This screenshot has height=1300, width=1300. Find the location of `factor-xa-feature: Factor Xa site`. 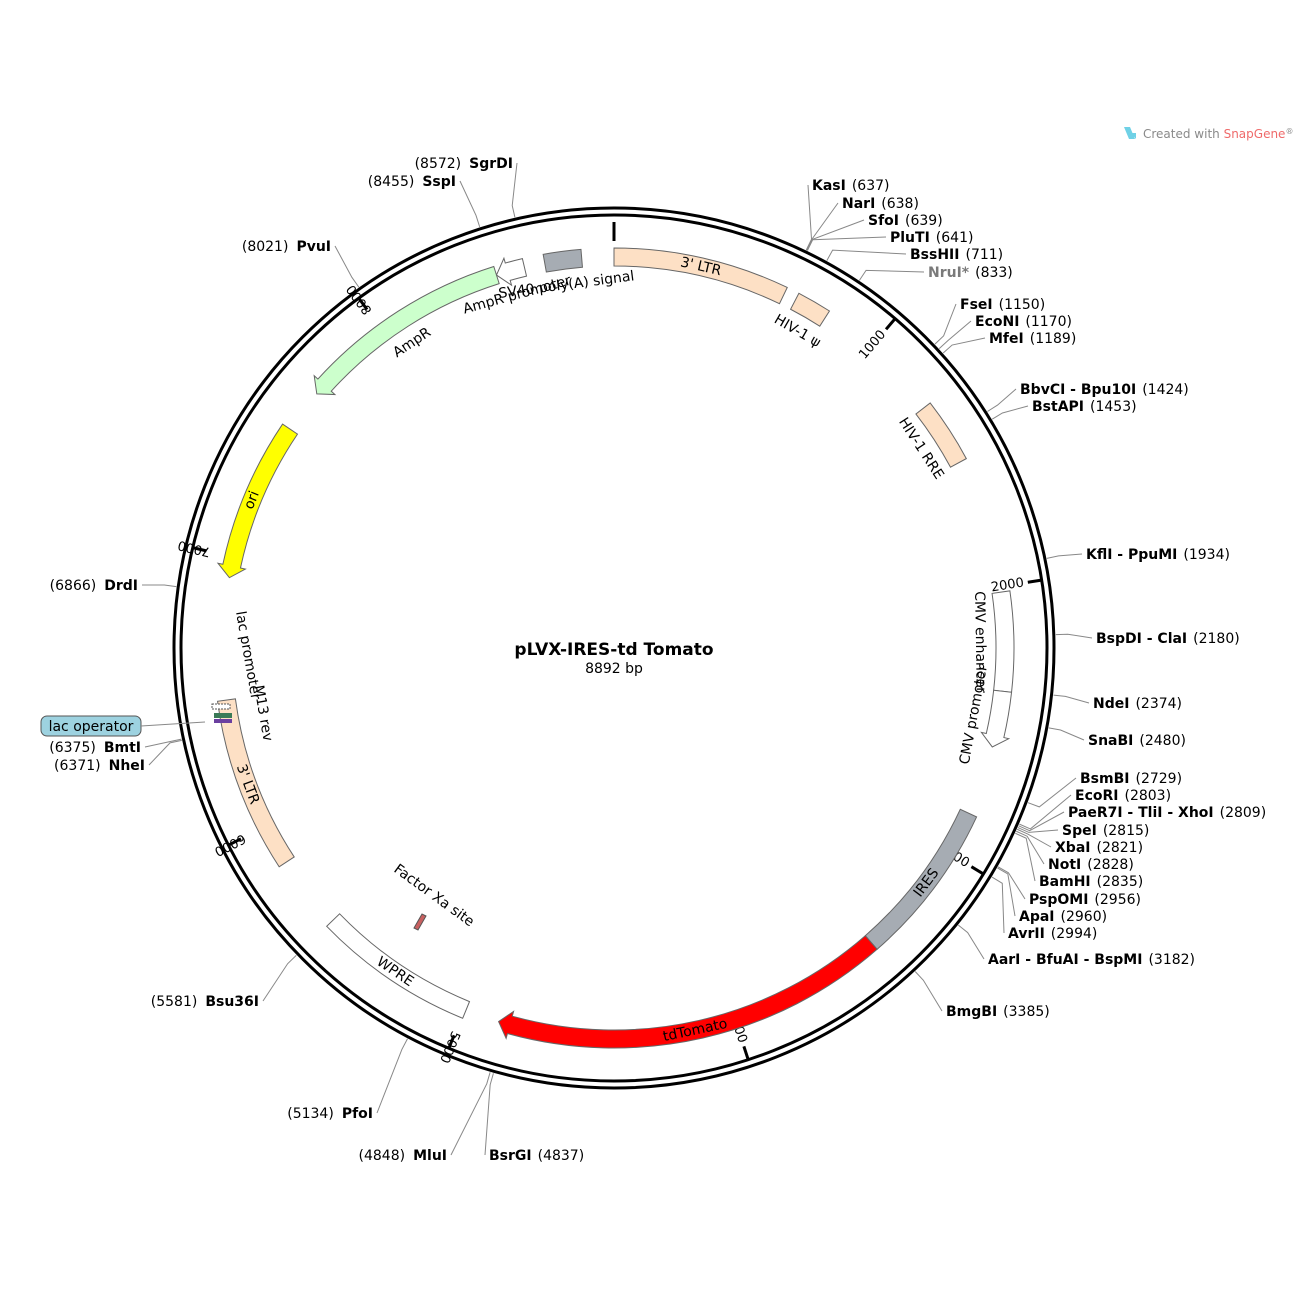

factor-xa-feature: Factor Xa site is located at coordinates (434, 896).